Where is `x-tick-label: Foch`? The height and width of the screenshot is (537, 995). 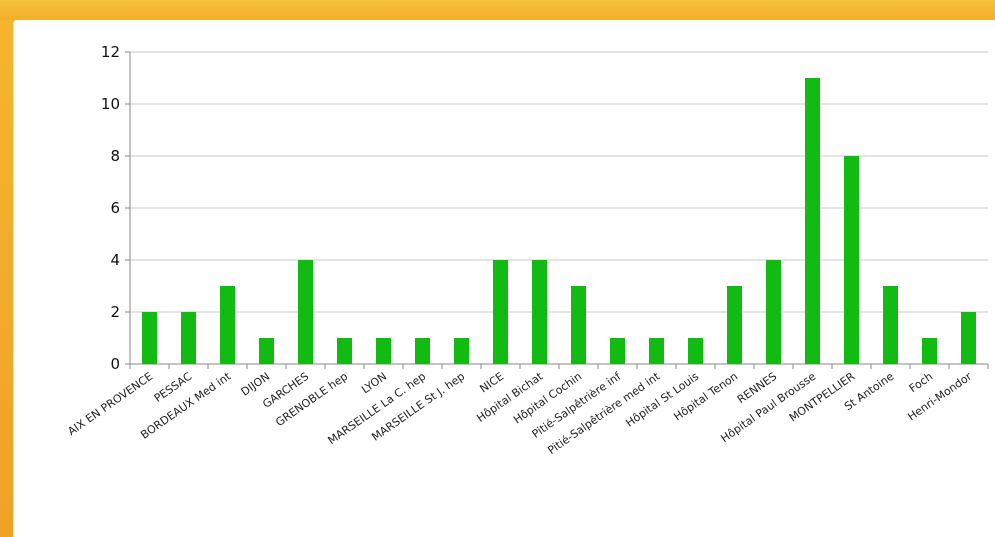
x-tick-label: Foch is located at coordinates (921, 382).